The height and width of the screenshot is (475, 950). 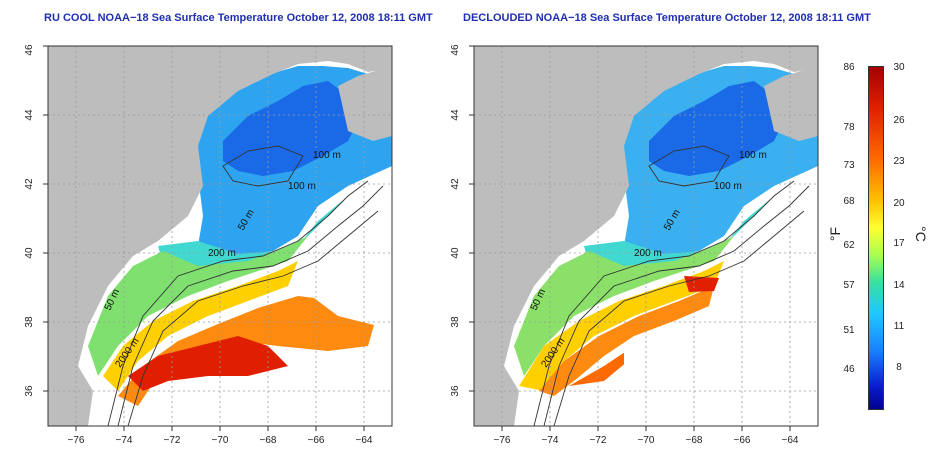 I want to click on colorbar-fahrenheit-label: 51, so click(x=849, y=330).